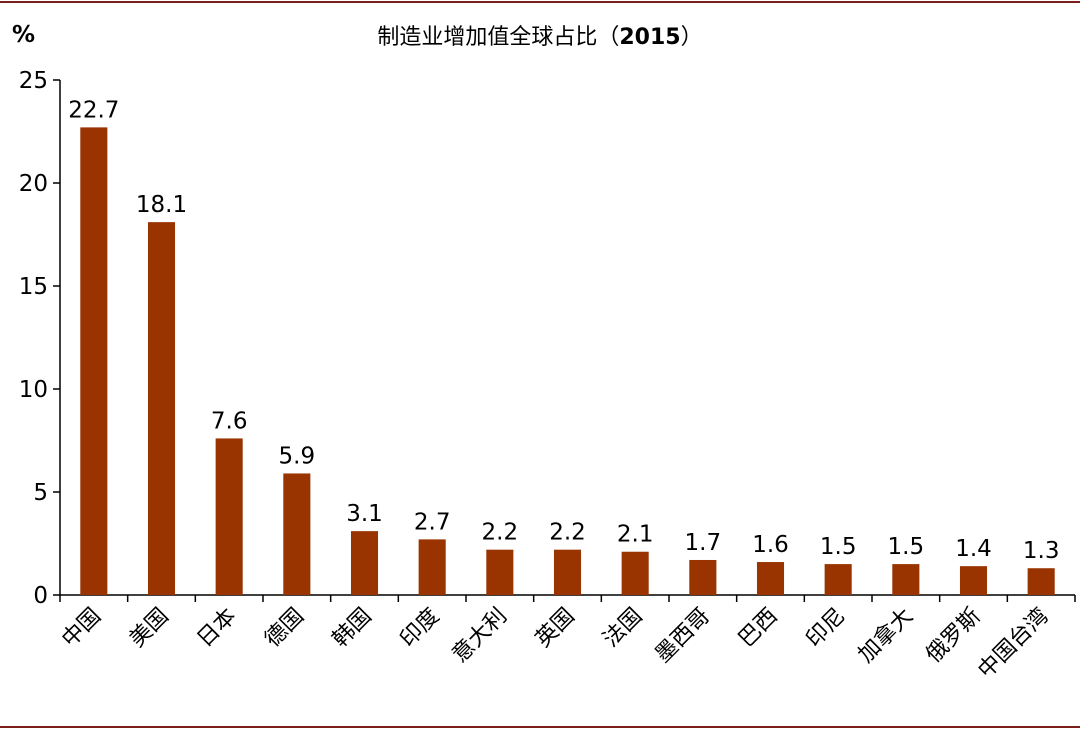  Describe the element at coordinates (826, 628) in the screenshot. I see `category-label: 印尼` at that location.